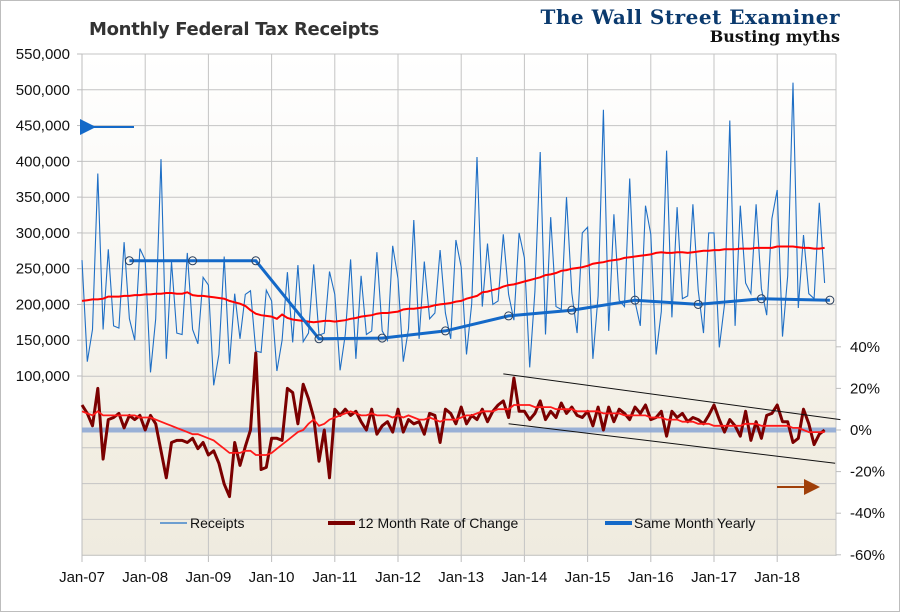 The height and width of the screenshot is (612, 900). What do you see at coordinates (651, 577) in the screenshot?
I see `x-tick-label: Jan-16` at bounding box center [651, 577].